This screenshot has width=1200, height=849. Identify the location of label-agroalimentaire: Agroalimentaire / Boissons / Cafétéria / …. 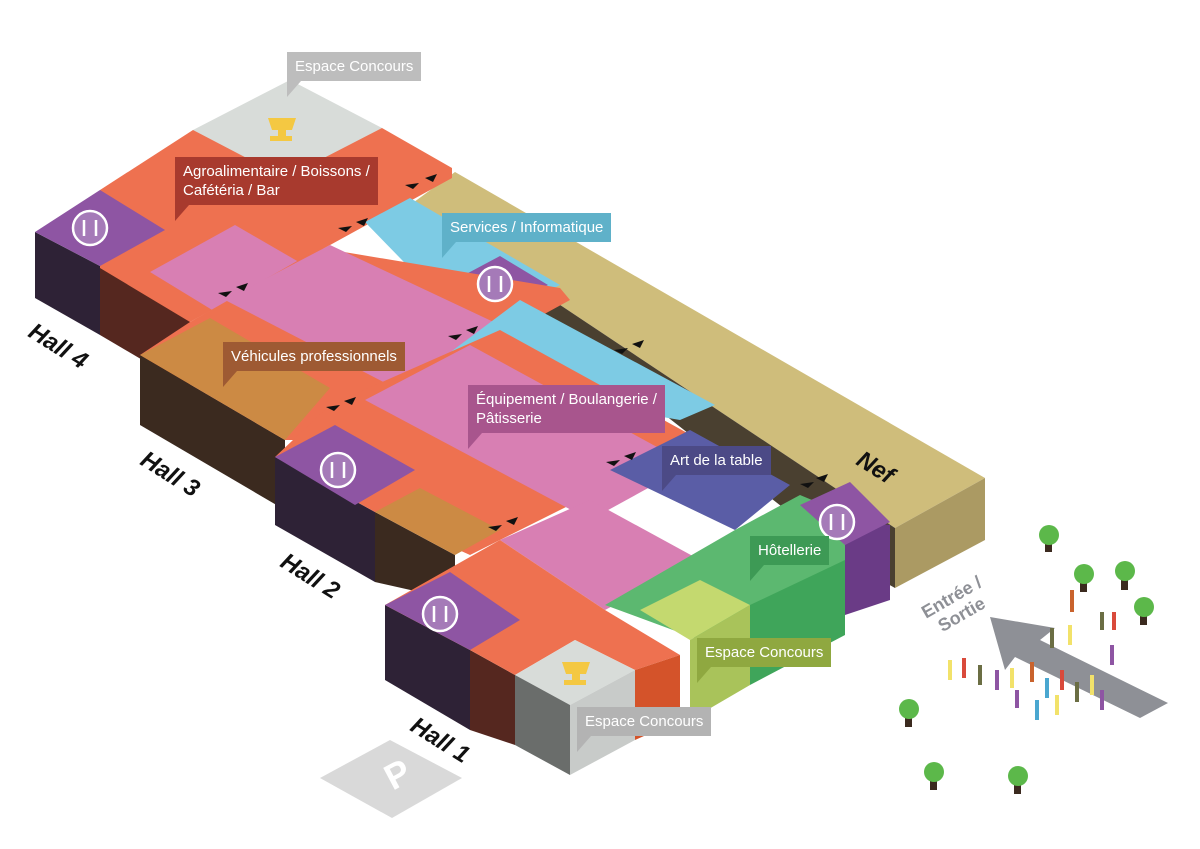
(276, 189).